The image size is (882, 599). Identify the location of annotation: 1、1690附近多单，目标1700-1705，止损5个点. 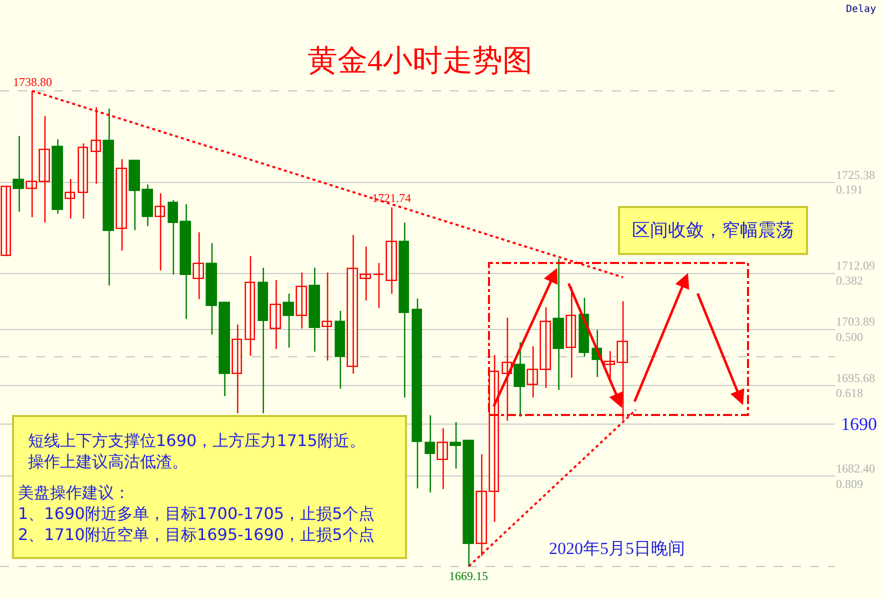
(196, 513).